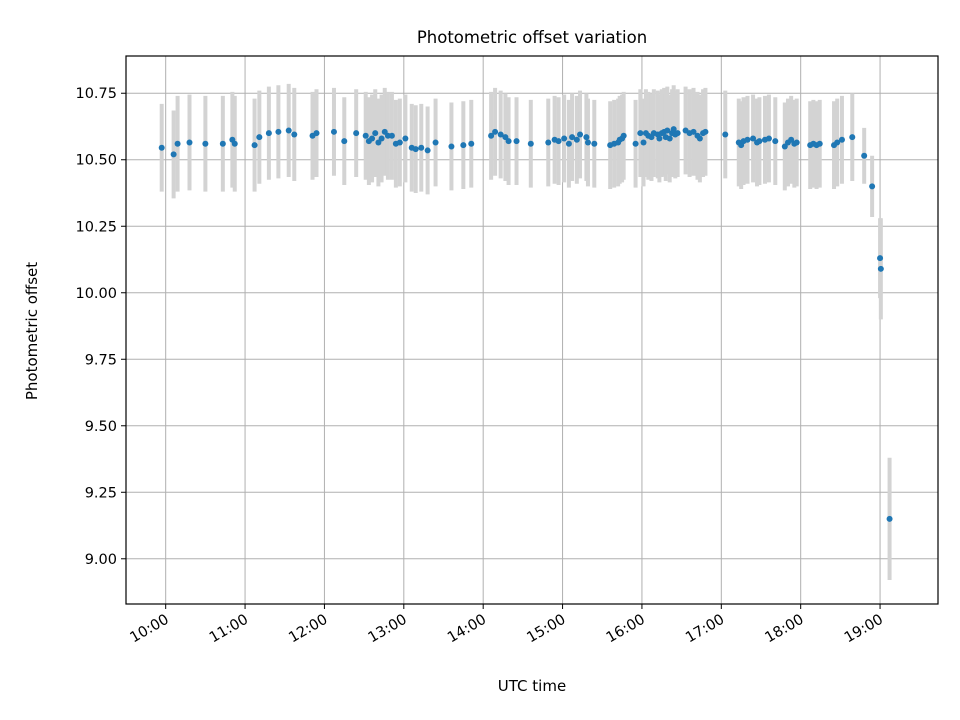 Image resolution: width=960 pixels, height=720 pixels. Describe the element at coordinates (101, 360) in the screenshot. I see `y-tick-label: 9.75` at that location.